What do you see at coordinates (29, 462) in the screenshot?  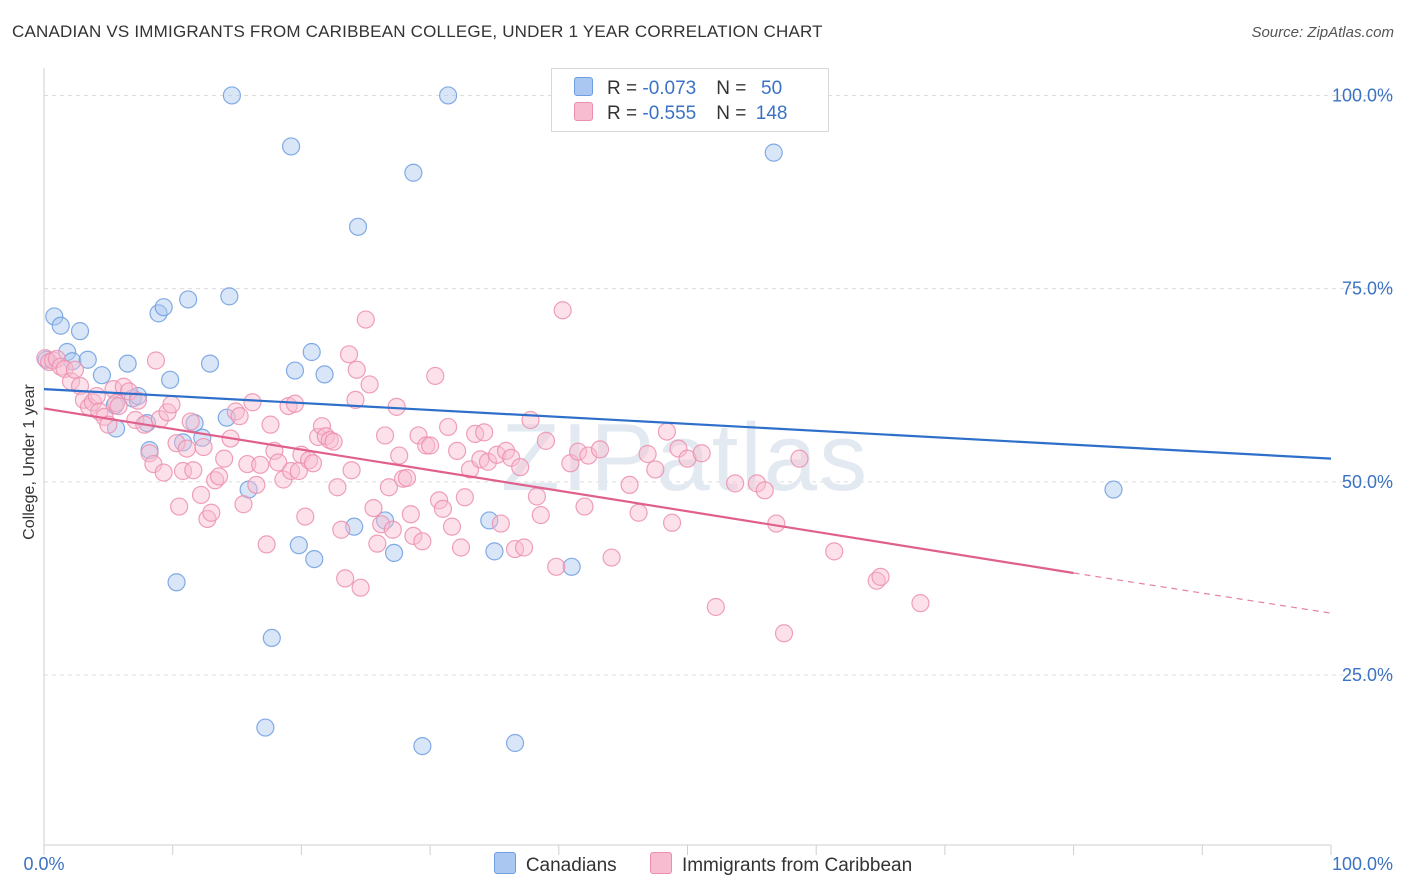 I see `y-axis-title: College, Under 1 year` at bounding box center [29, 462].